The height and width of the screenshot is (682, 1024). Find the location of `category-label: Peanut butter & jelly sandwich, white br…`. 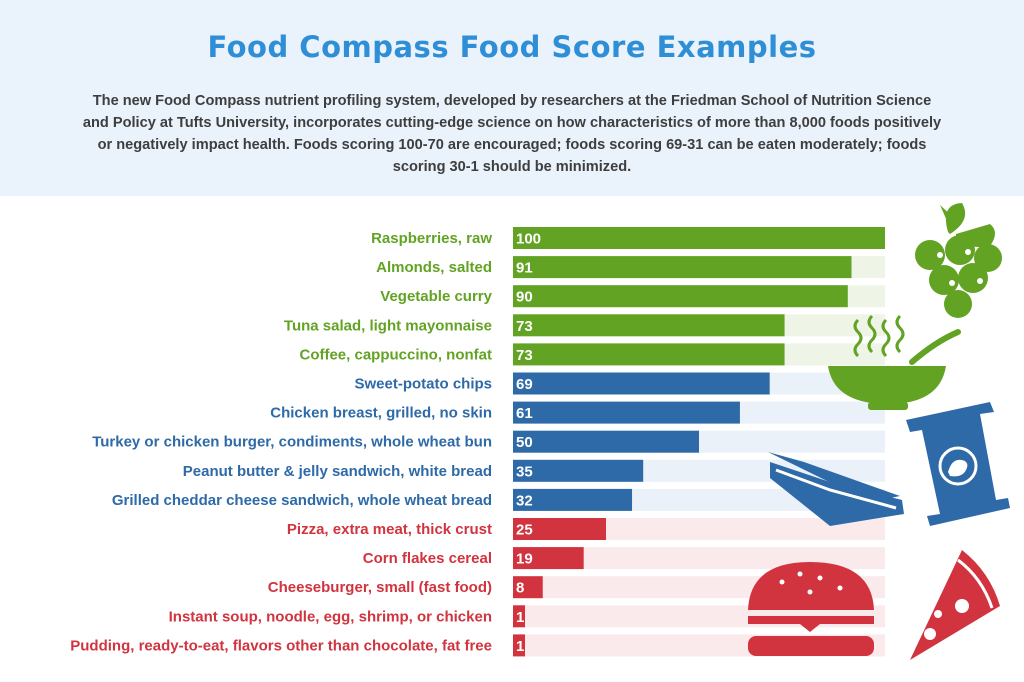

category-label: Peanut butter & jelly sandwich, white br… is located at coordinates (337, 471).